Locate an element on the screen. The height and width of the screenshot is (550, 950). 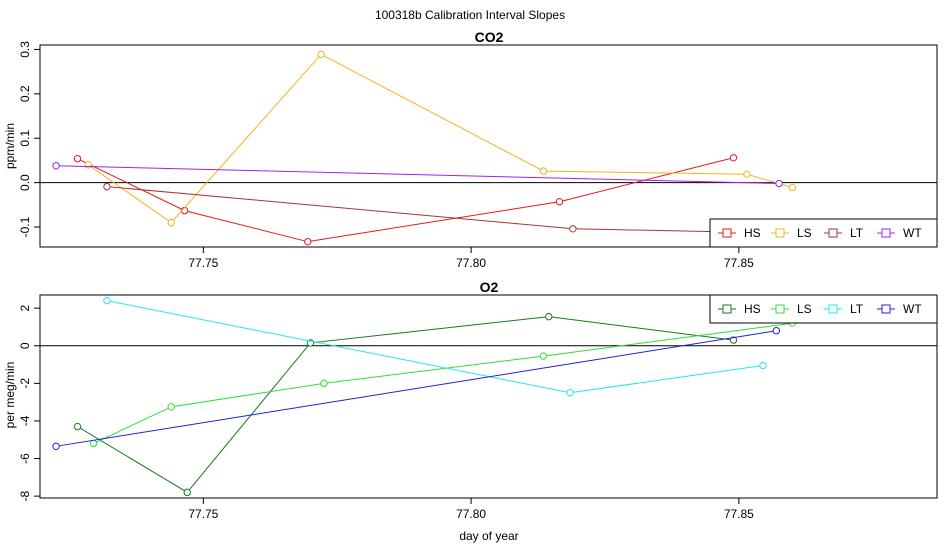
co2-legend: HS LS LT WT is located at coordinates (823, 233).